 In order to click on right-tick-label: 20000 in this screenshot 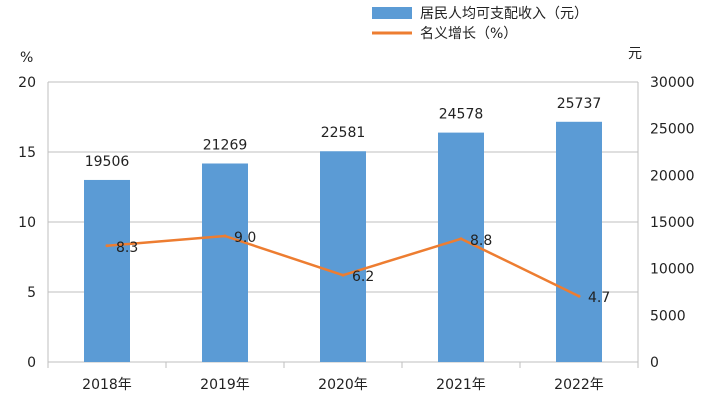, I will do `click(672, 176)`.